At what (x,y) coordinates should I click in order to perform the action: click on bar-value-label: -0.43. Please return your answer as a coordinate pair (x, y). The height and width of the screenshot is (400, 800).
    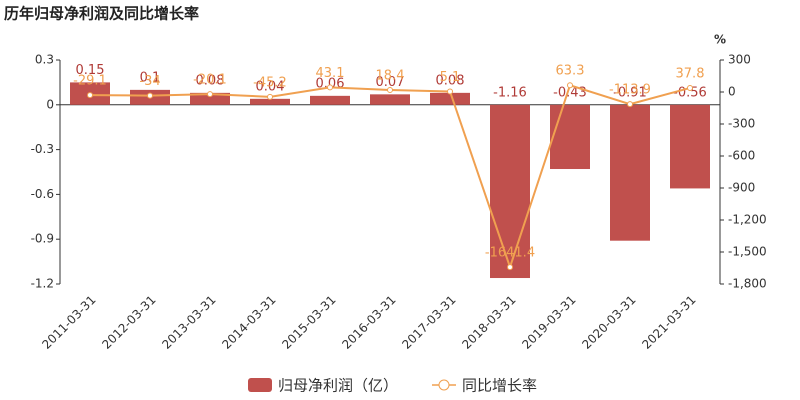
    Looking at the image, I should click on (570, 92).